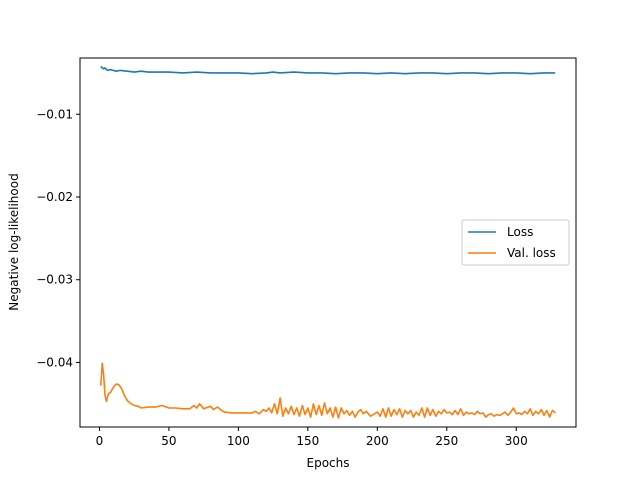  What do you see at coordinates (531, 253) in the screenshot?
I see `legend-label-val-loss: Val. loss` at bounding box center [531, 253].